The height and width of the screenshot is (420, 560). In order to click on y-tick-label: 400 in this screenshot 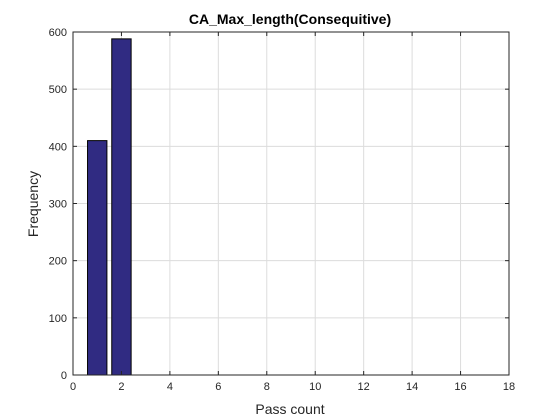, I will do `click(58, 147)`.